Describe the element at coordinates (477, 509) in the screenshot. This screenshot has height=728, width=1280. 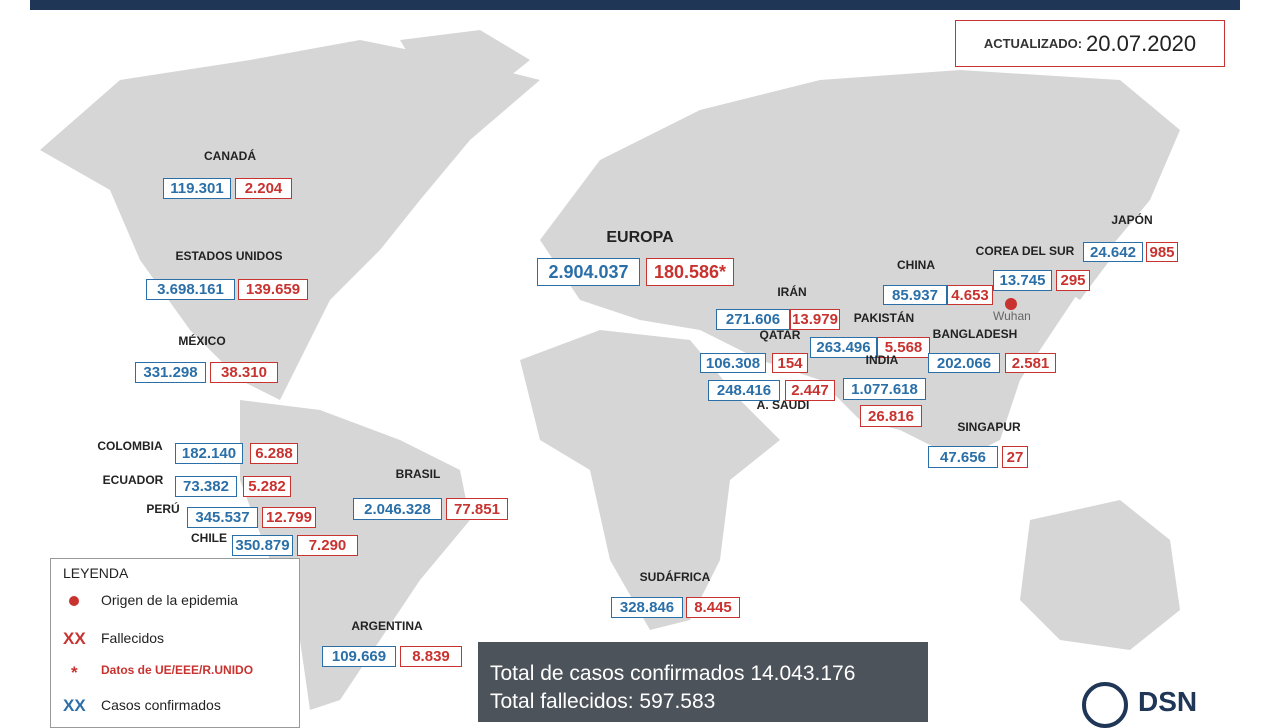
I see `deaths-box: 77.851` at that location.